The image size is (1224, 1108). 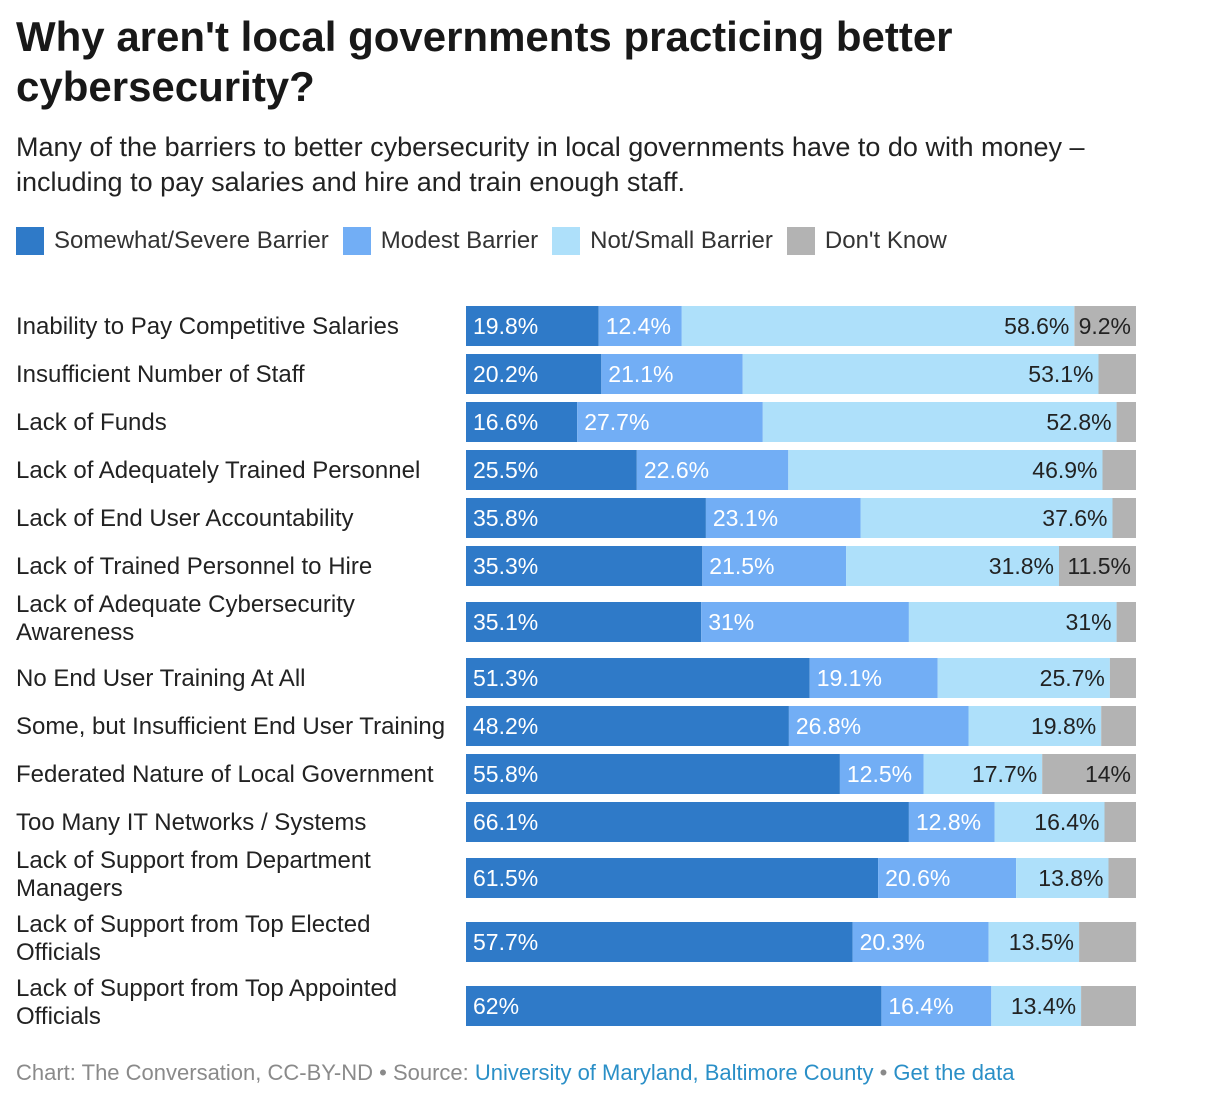 I want to click on data-label: 55.8%, so click(x=505, y=774).